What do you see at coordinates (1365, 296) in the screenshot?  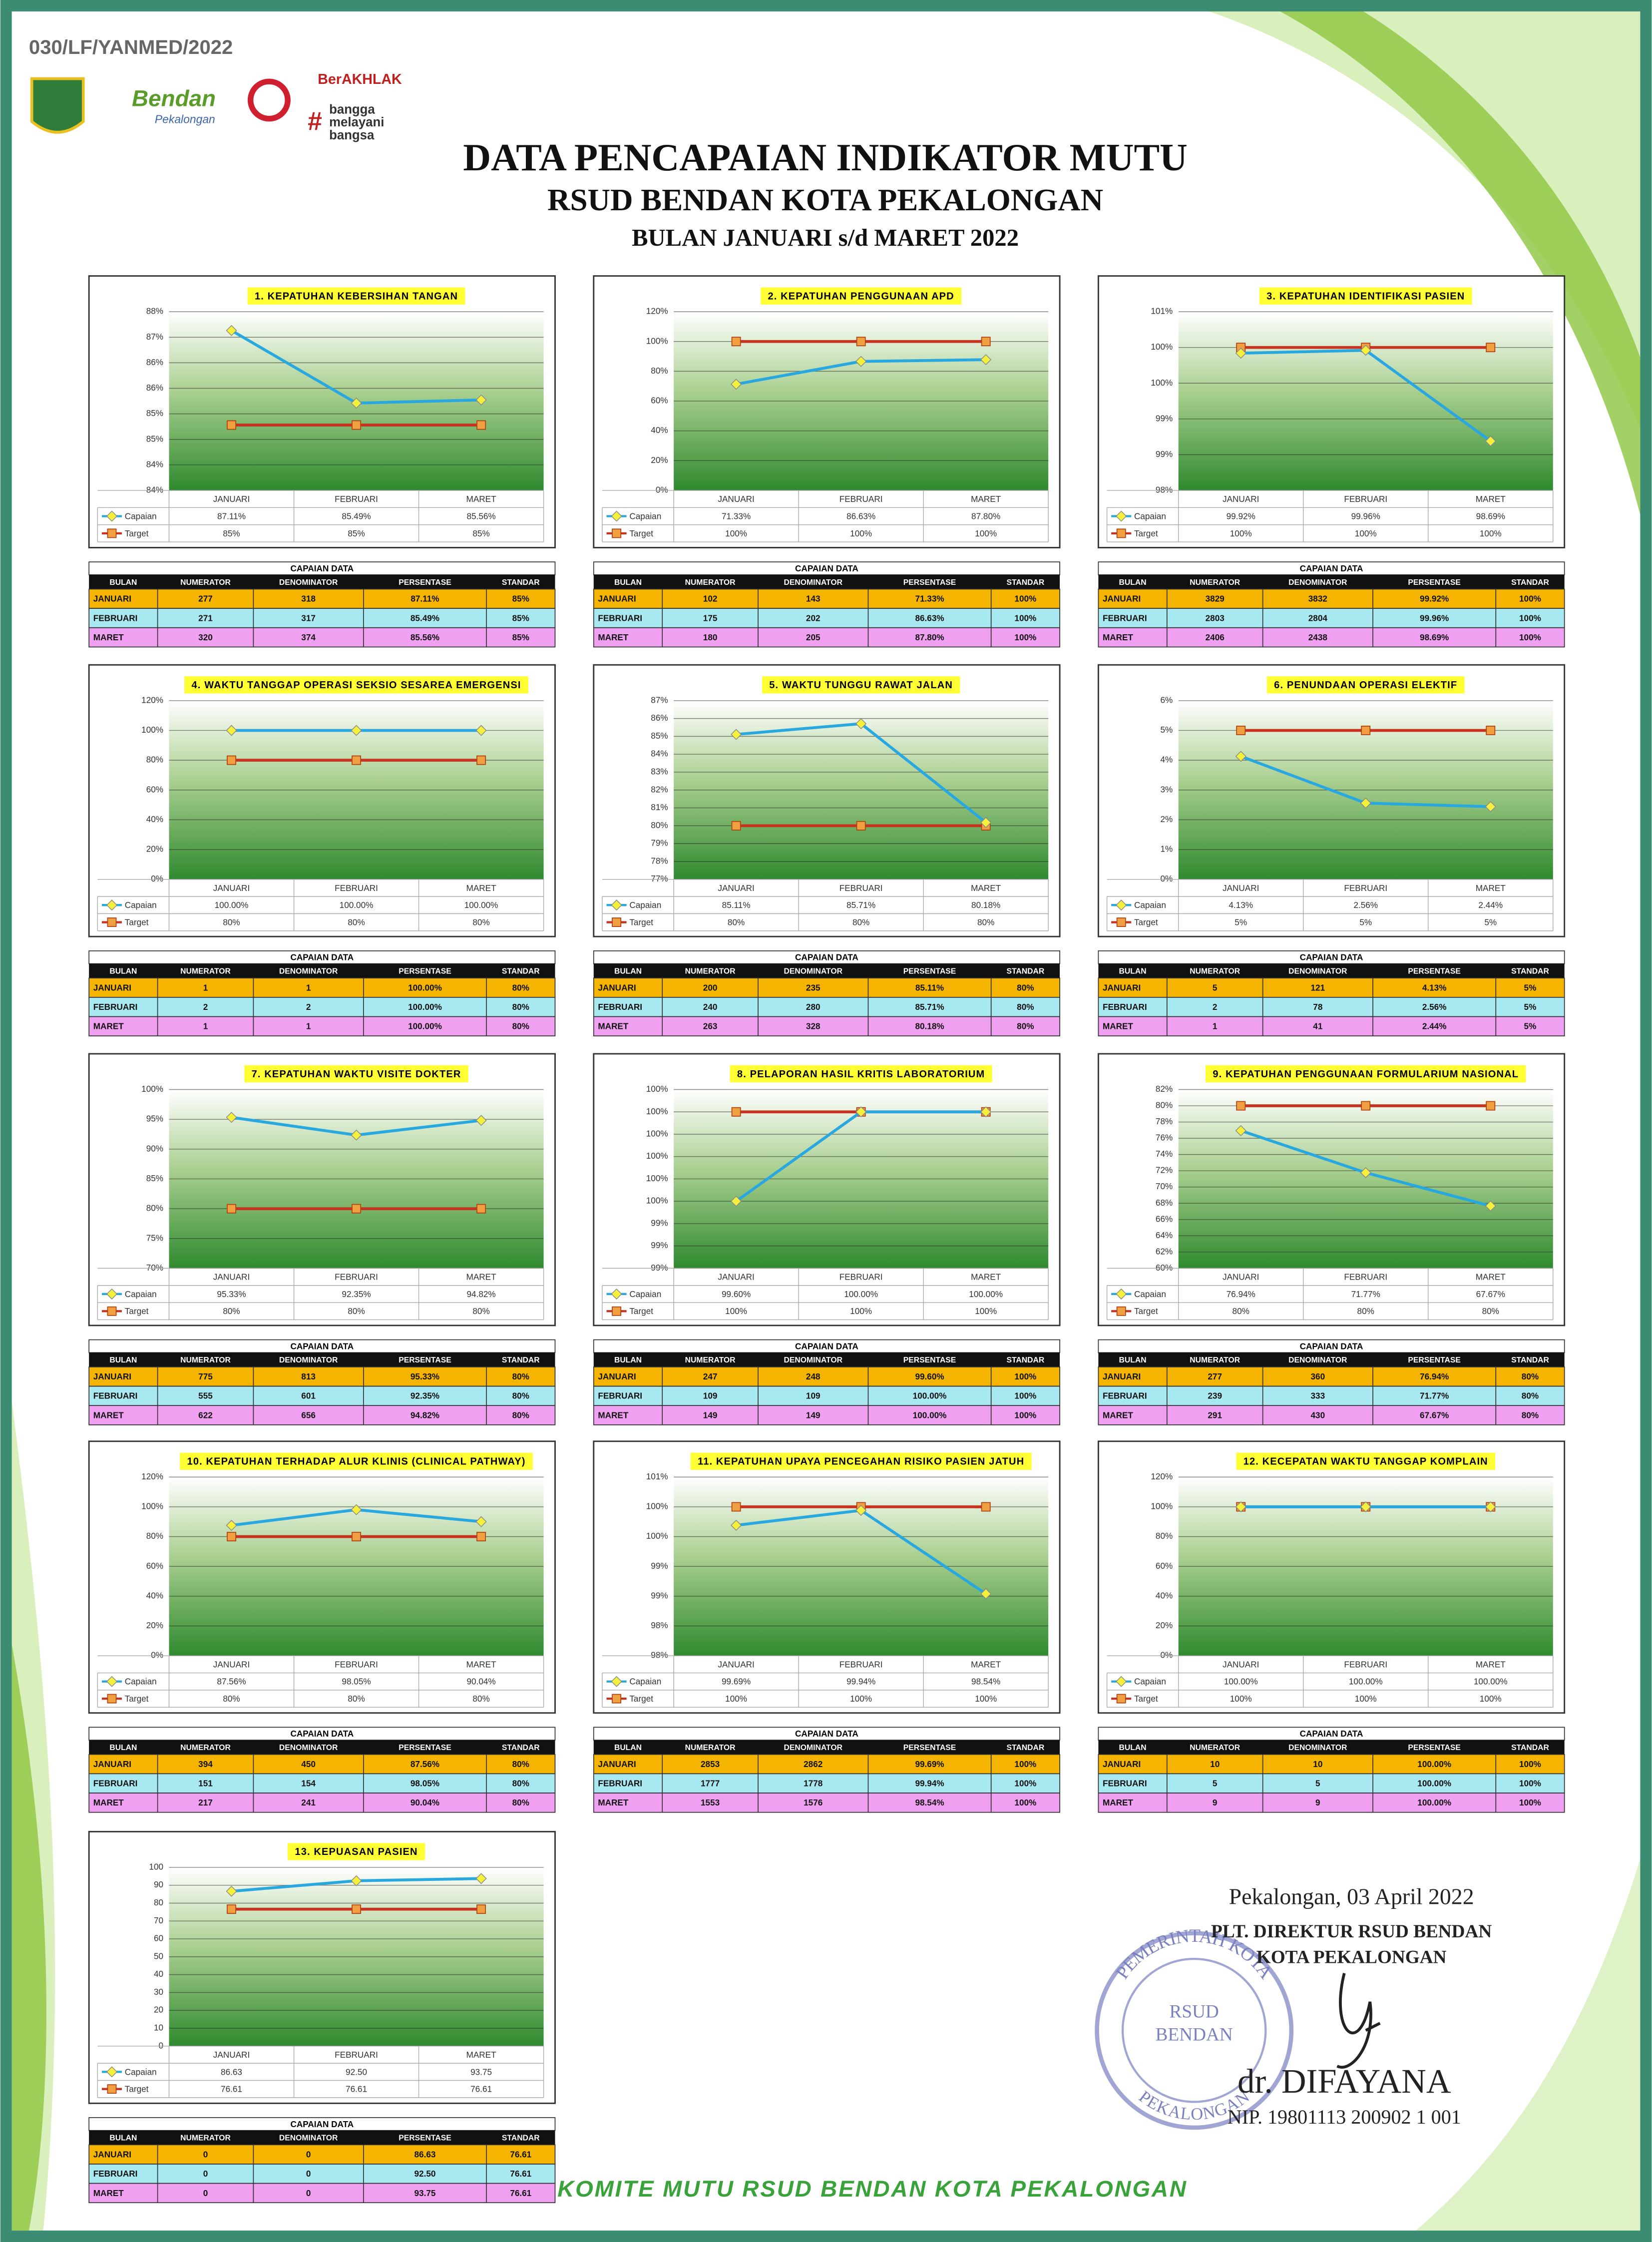 I see `title-box` at bounding box center [1365, 296].